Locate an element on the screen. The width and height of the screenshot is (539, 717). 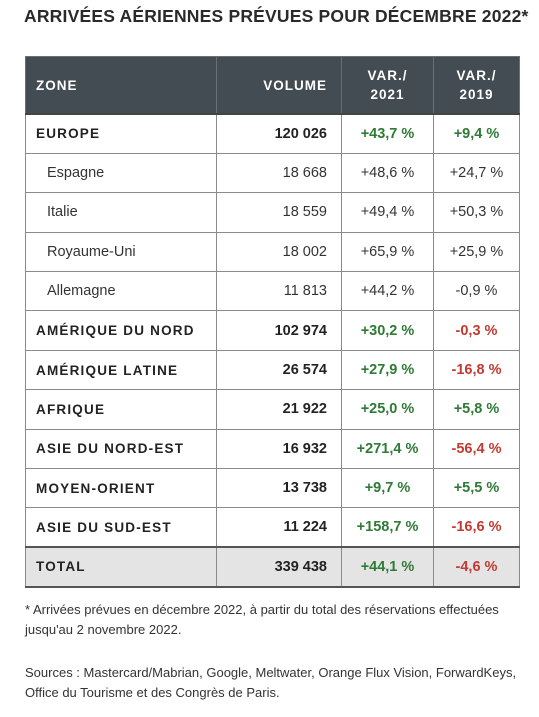
volume-cell: 120 026 is located at coordinates (279, 133).